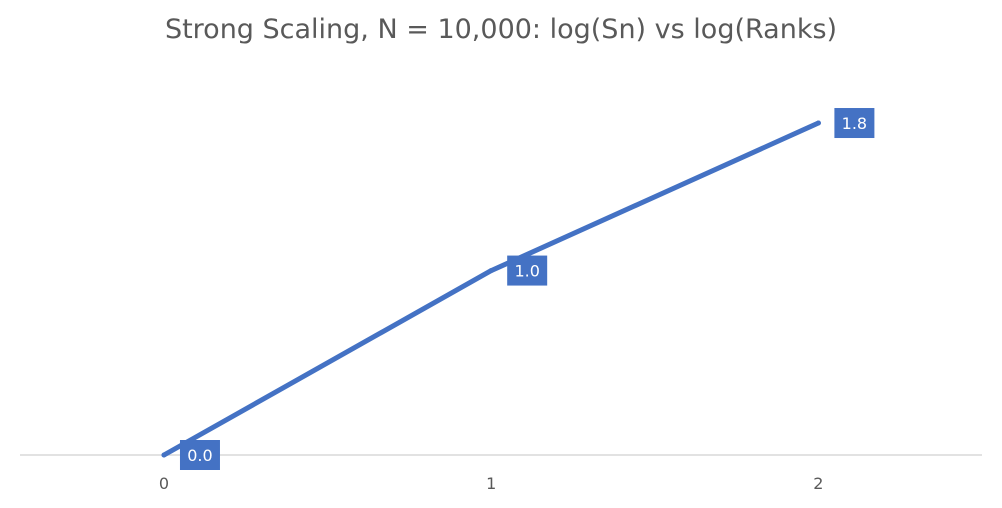 This screenshot has height=508, width=1002. What do you see at coordinates (164, 483) in the screenshot?
I see `x-tick-label: 0` at bounding box center [164, 483].